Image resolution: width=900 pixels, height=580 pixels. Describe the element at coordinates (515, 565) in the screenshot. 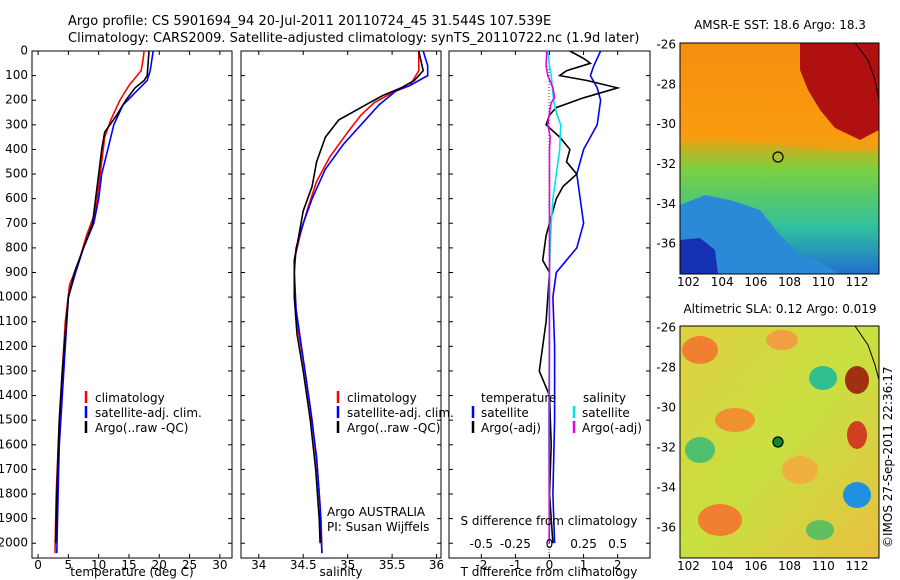

I see `x-tick-label: -1` at that location.